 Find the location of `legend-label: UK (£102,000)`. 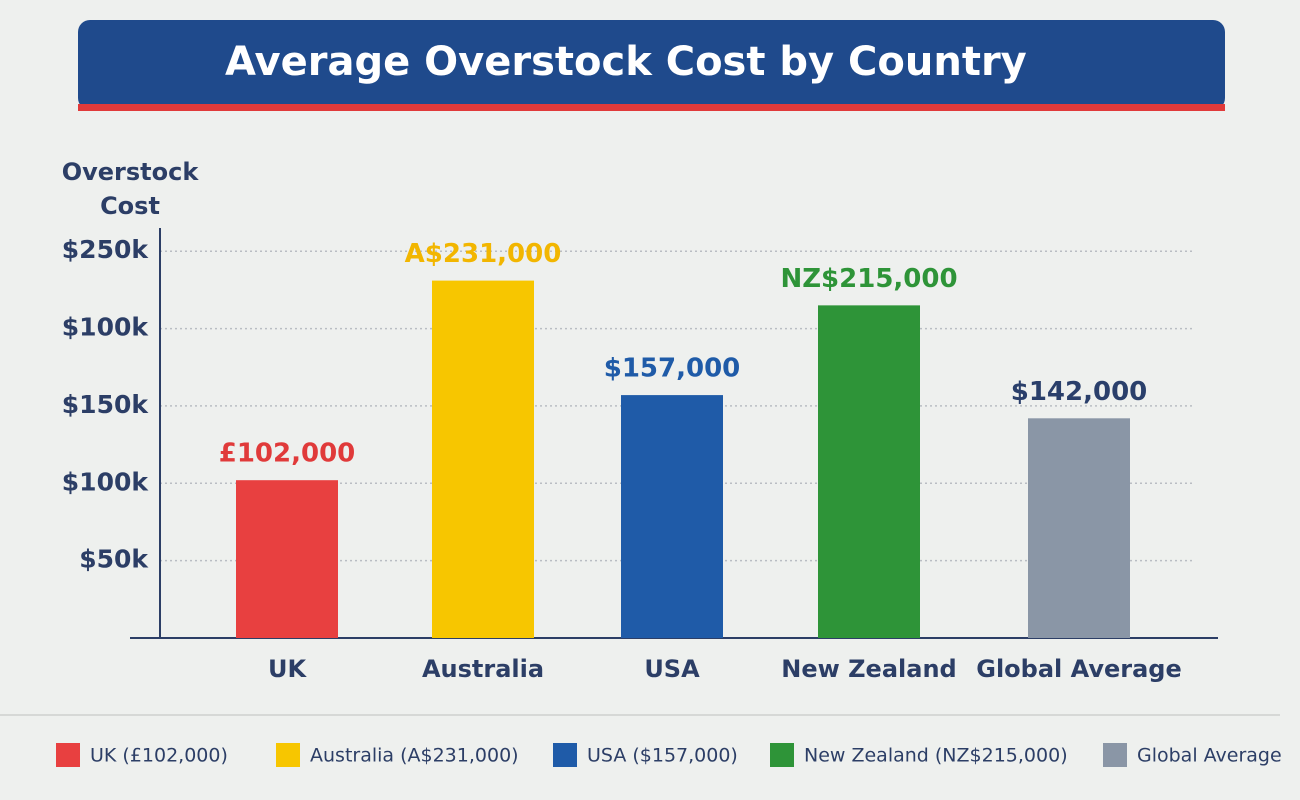

legend-label: UK (£102,000) is located at coordinates (159, 756).